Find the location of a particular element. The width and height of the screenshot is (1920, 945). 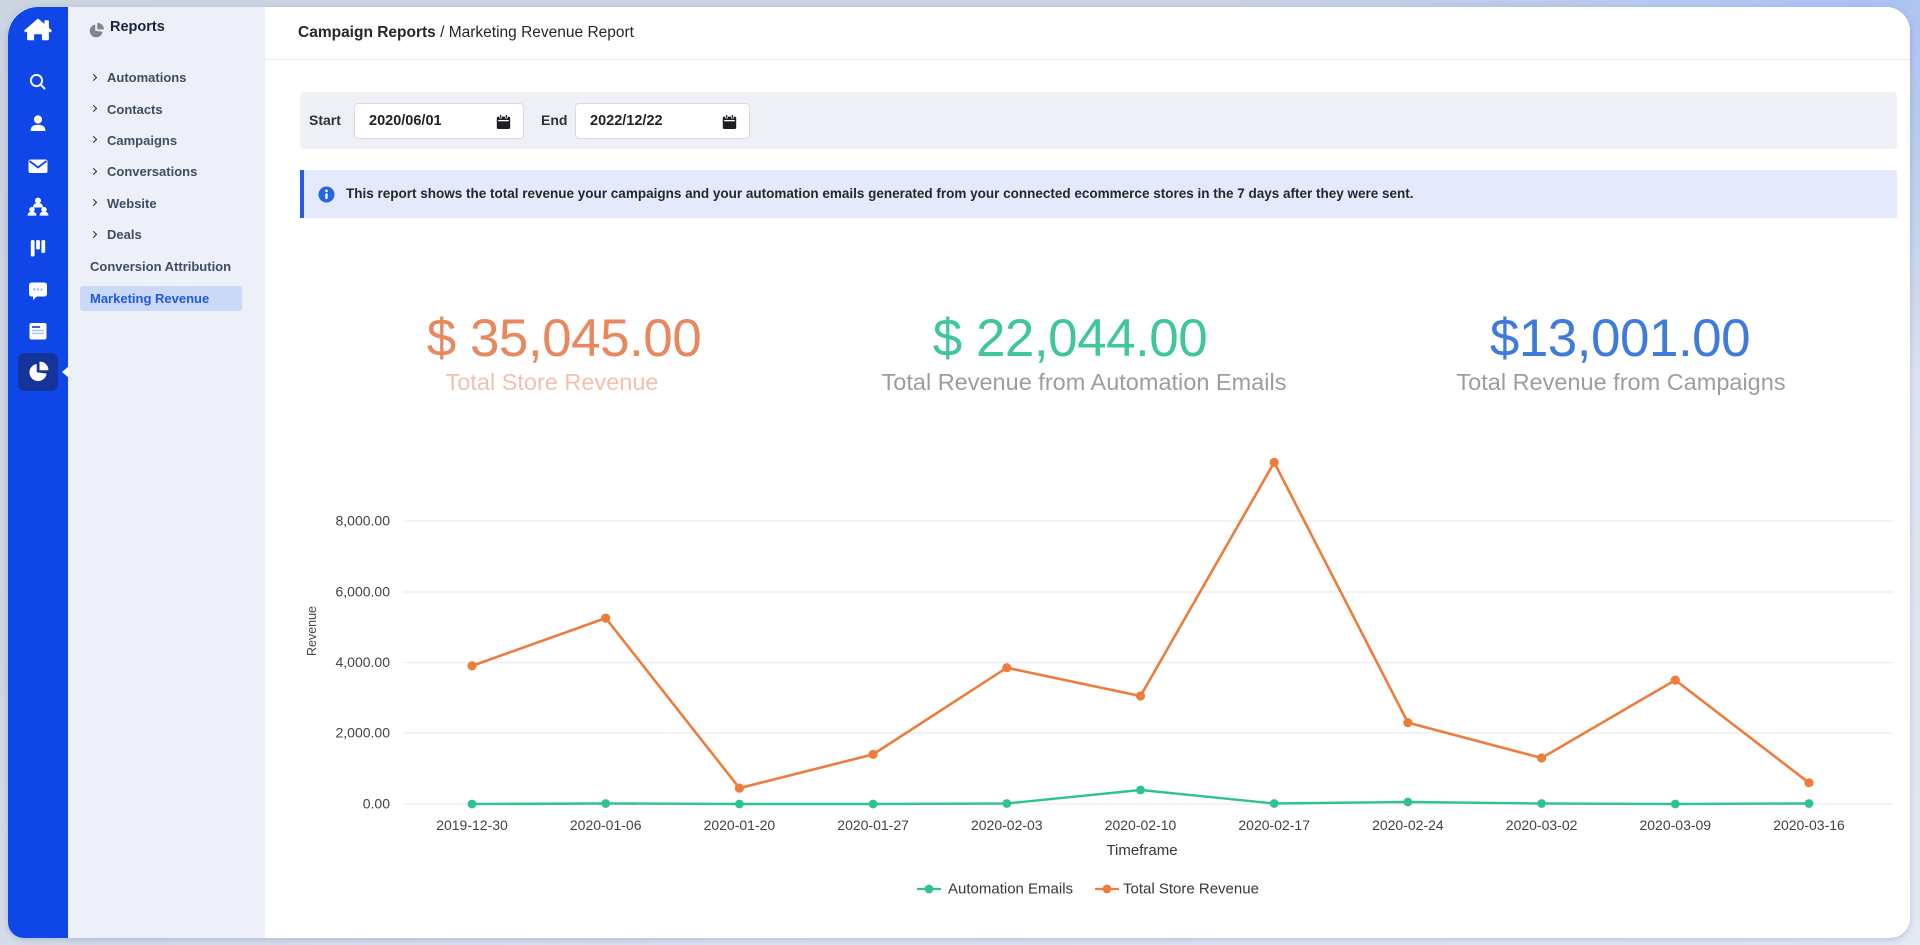

svg-text: 2020-01-20 is located at coordinates (740, 825).